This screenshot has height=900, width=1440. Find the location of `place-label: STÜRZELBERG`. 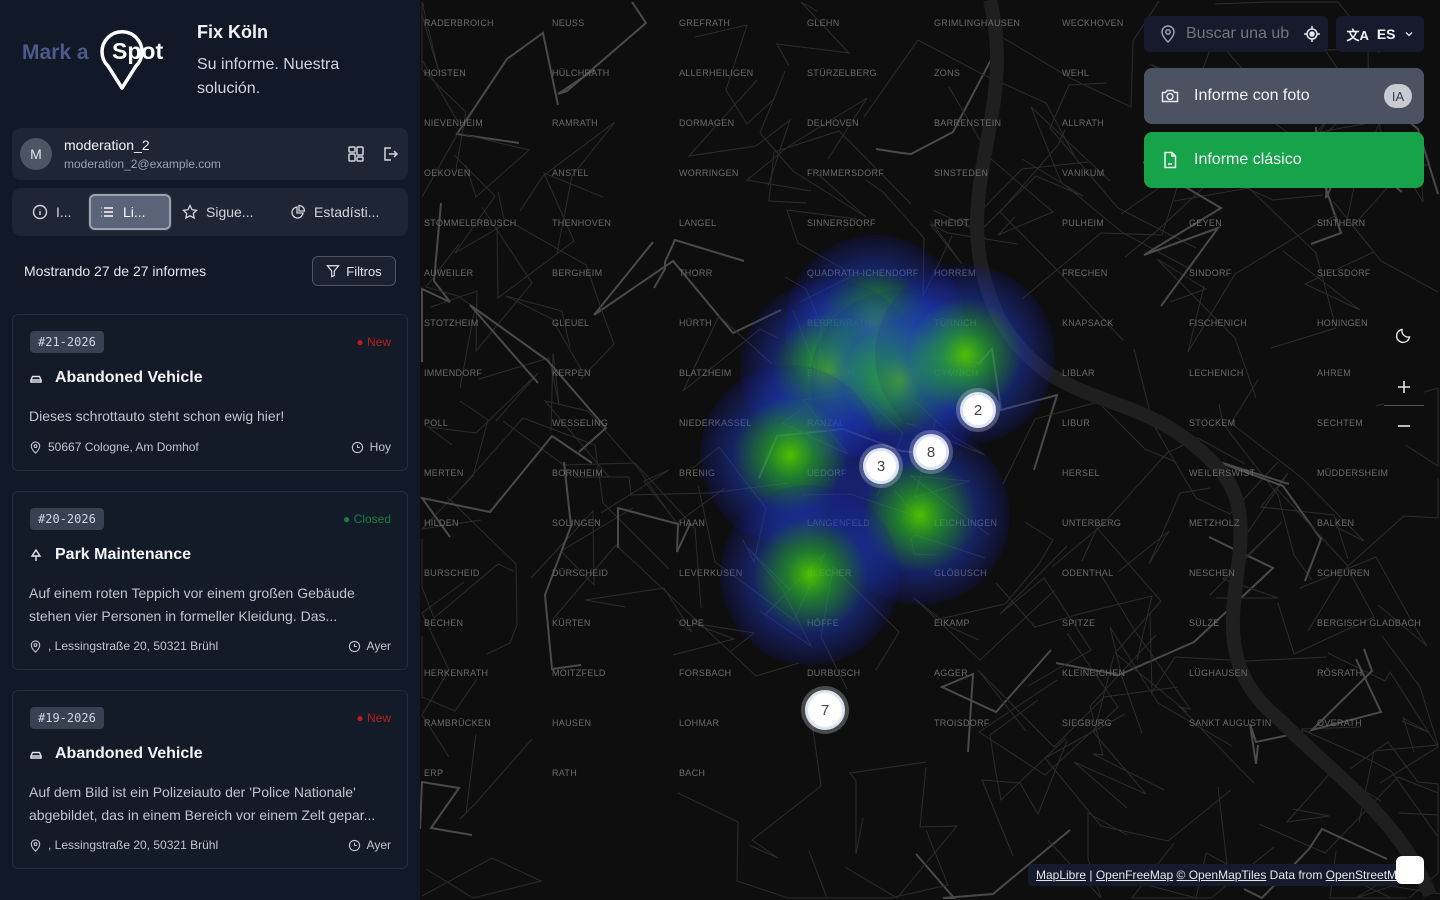

place-label: STÜRZELBERG is located at coordinates (842, 73).